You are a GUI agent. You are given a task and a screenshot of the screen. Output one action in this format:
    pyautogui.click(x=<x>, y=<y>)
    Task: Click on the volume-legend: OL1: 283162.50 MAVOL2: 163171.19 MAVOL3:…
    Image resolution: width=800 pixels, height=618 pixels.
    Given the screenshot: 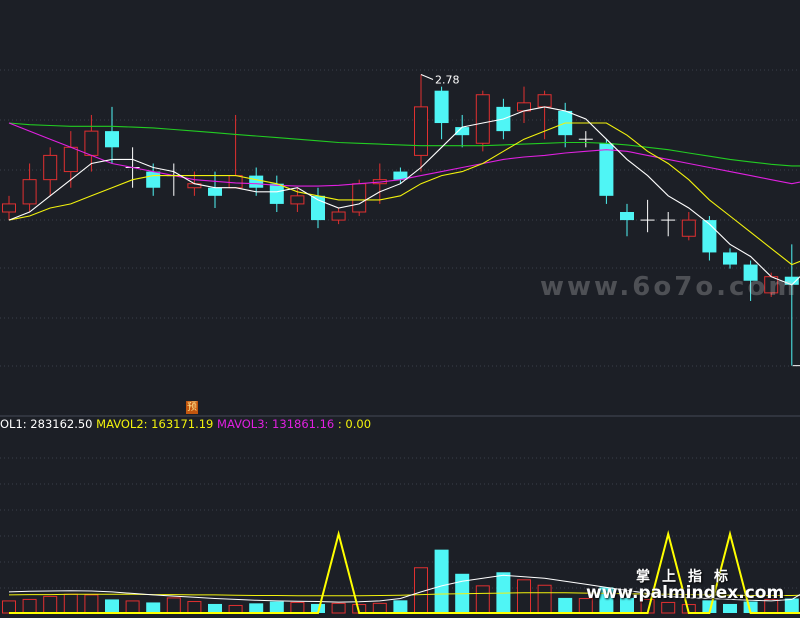 What is the action you would take?
    pyautogui.click(x=185, y=424)
    